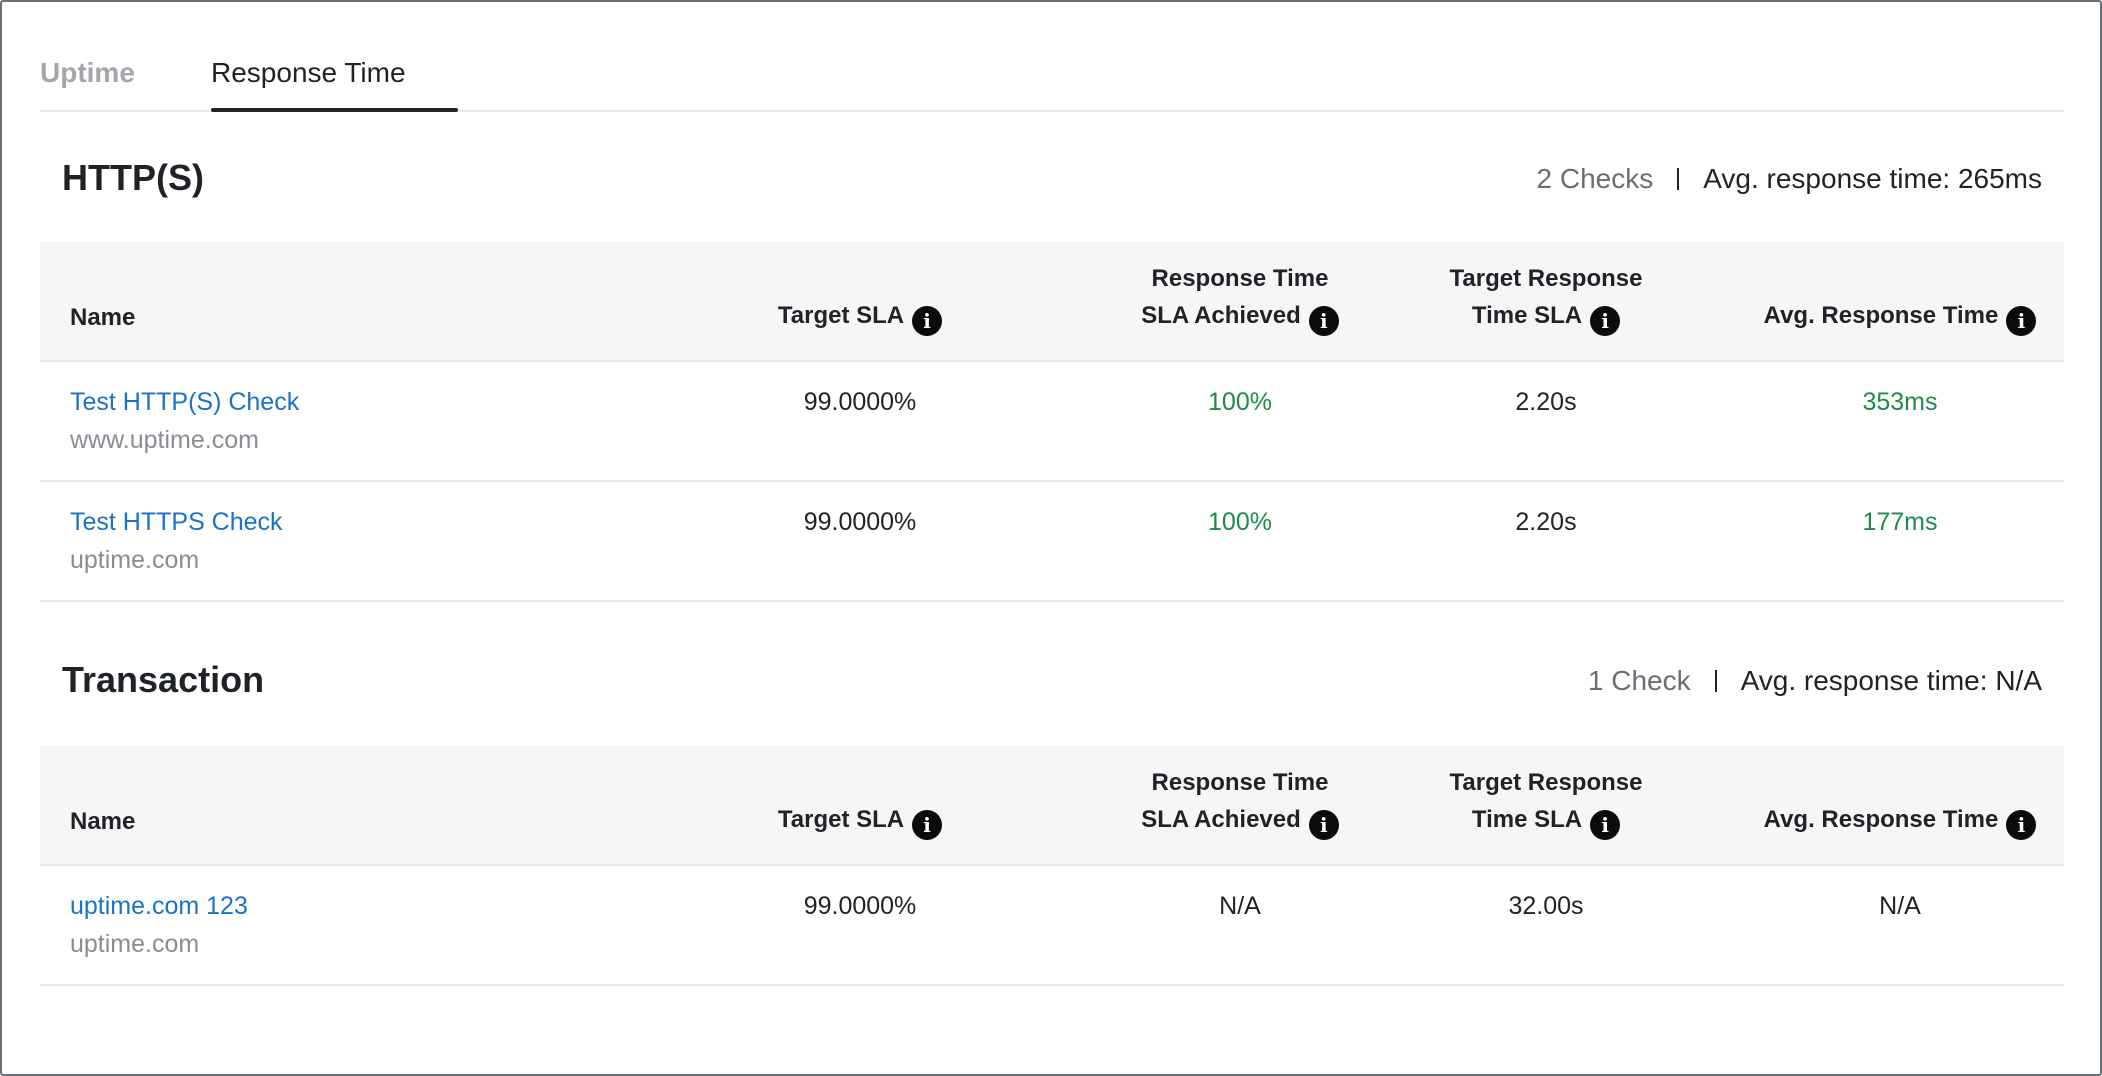  I want to click on section-summary: 1 Check Avg. response time: N/A, so click(1815, 681).